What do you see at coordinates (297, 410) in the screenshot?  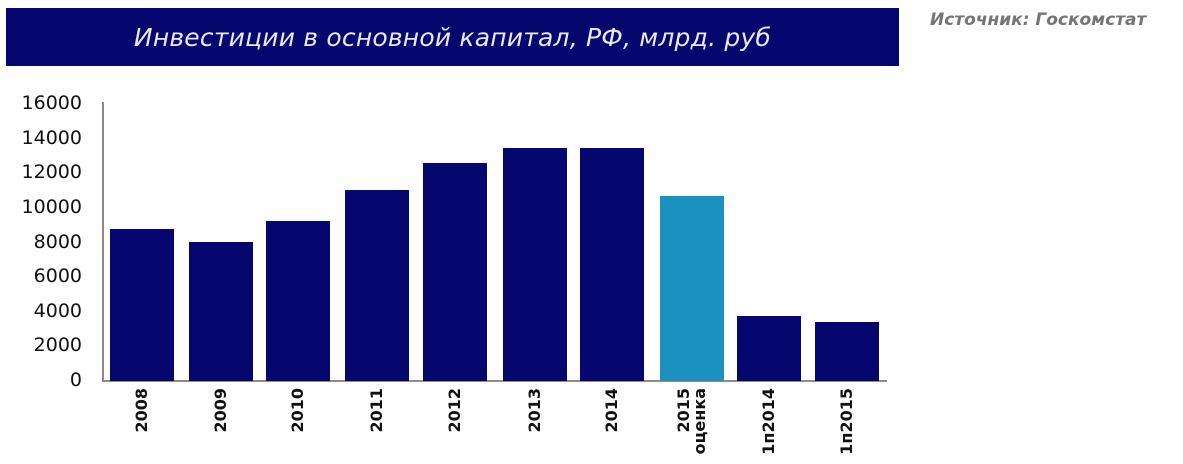 I see `x-tick-label-text: 2010` at bounding box center [297, 410].